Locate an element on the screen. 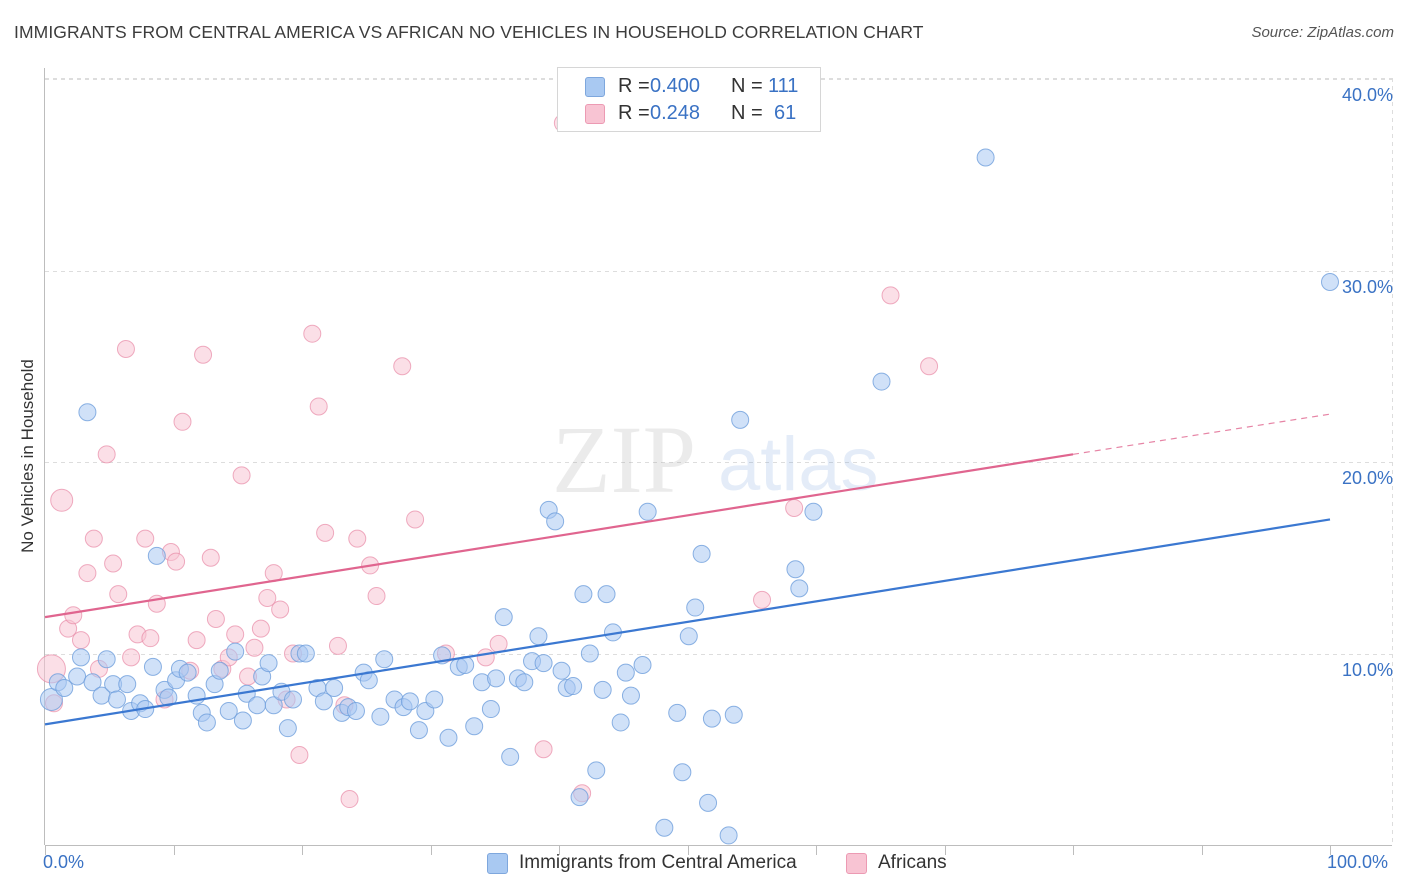 Image resolution: width=1406 pixels, height=892 pixels. watermark: ZIP atlas is located at coordinates (715, 459).